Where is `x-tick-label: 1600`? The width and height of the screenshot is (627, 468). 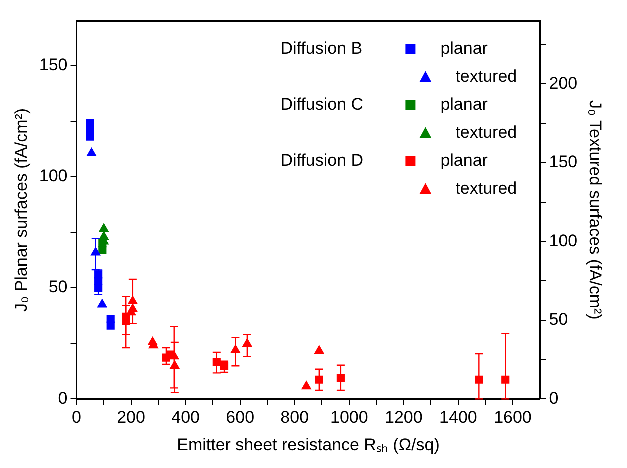 x-tick-label: 1600 is located at coordinates (513, 418).